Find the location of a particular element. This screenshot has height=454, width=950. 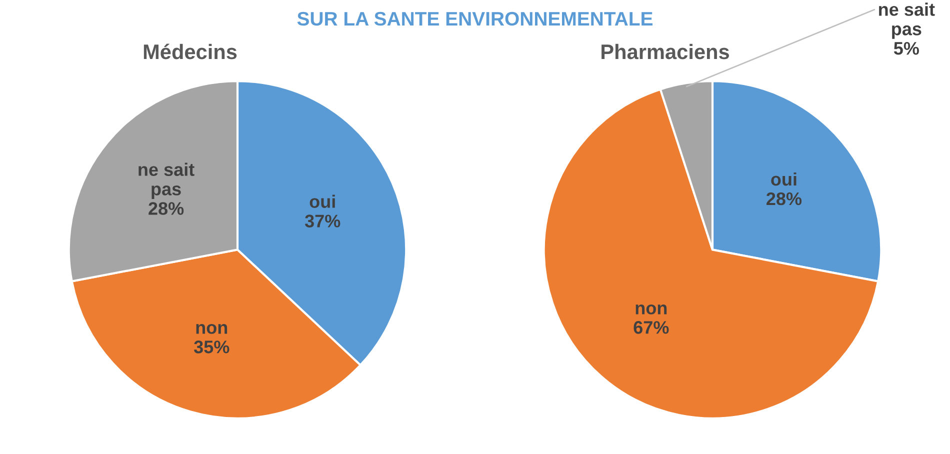

data-label: 5% is located at coordinates (906, 48).